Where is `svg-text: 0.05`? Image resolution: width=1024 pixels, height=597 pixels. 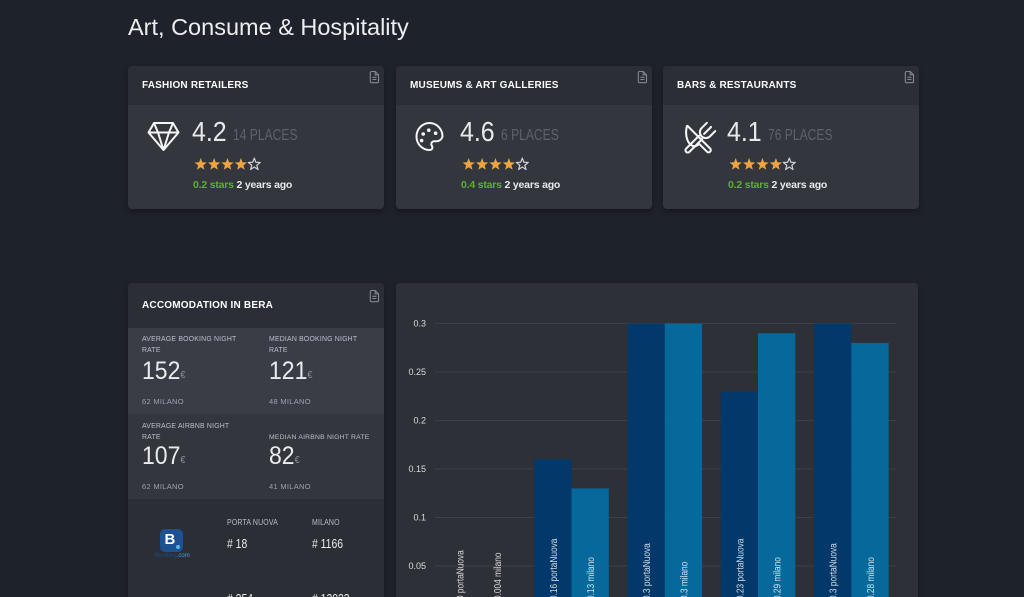 svg-text: 0.05 is located at coordinates (417, 566).